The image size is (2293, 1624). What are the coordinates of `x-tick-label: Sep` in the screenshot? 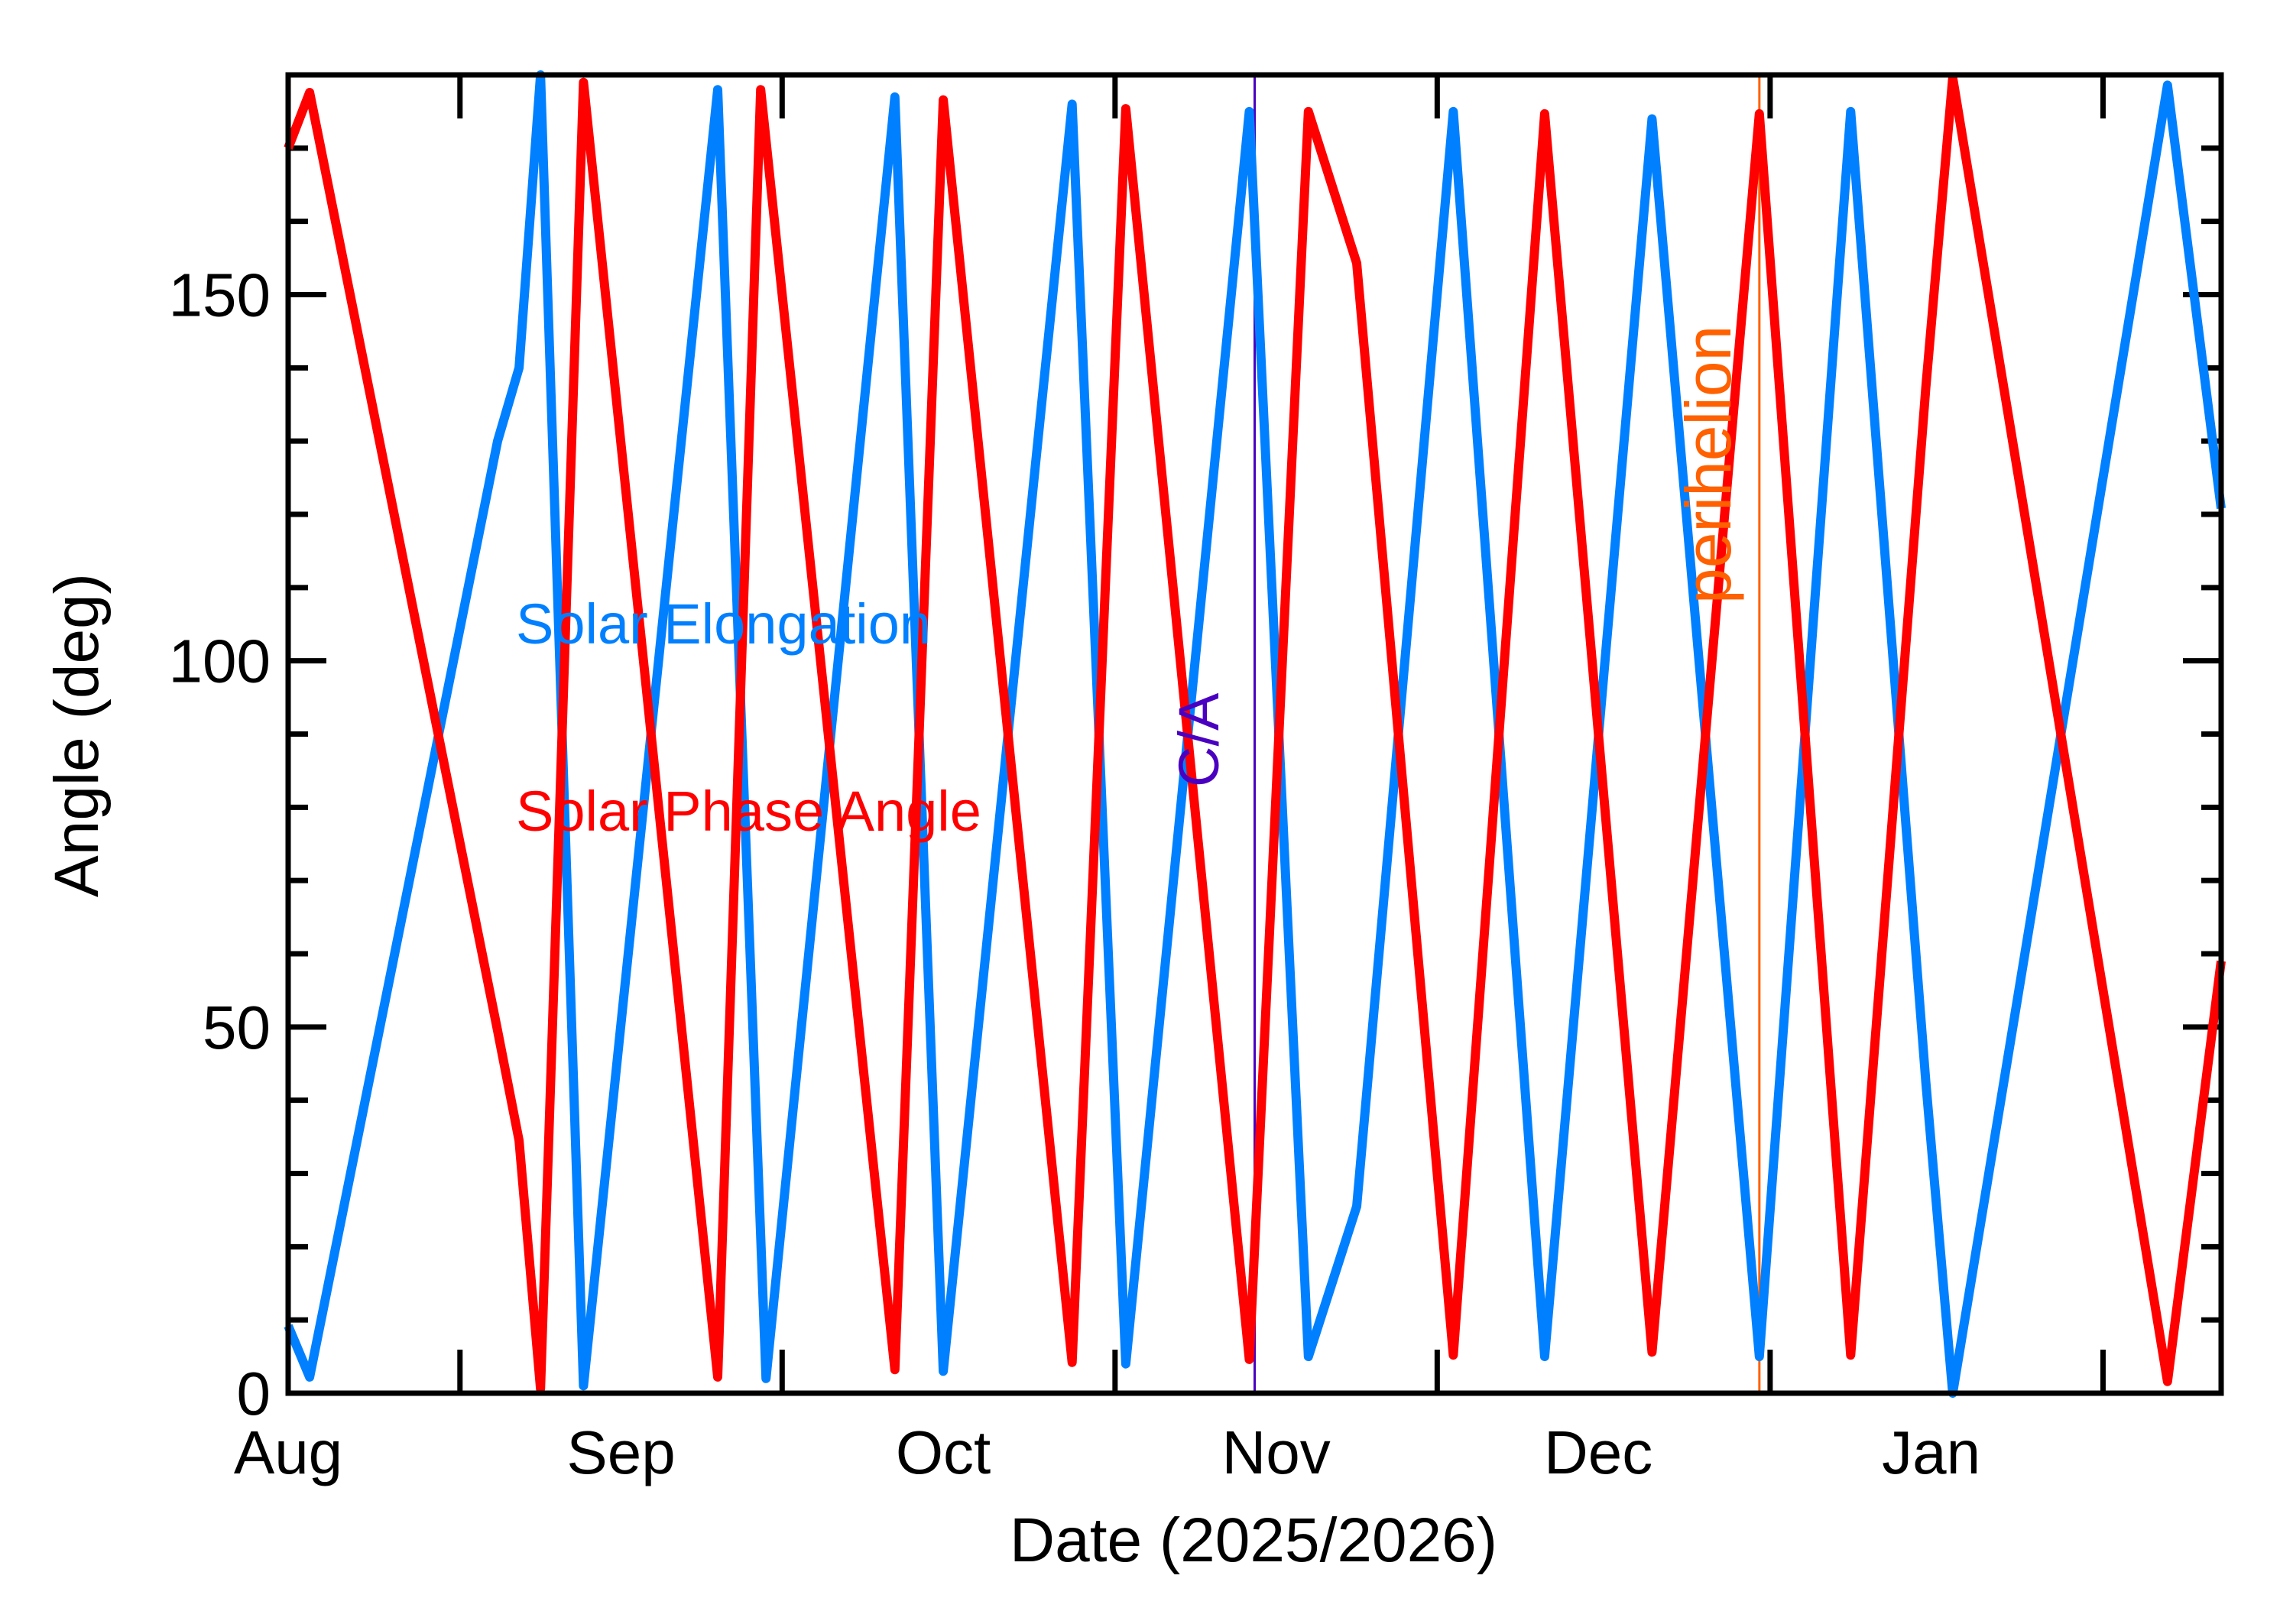 It's located at (620, 1452).